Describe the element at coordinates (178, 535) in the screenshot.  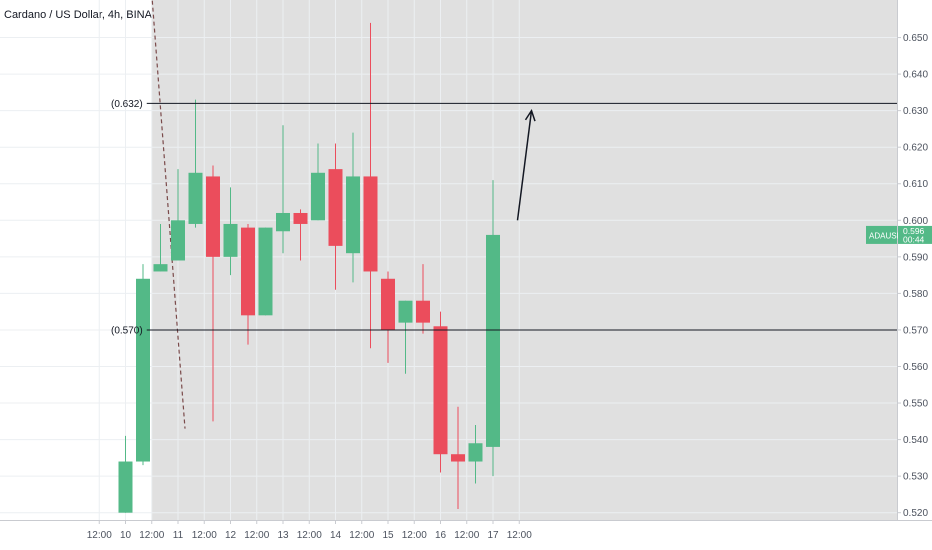
I see `time-tick-label: 11` at that location.